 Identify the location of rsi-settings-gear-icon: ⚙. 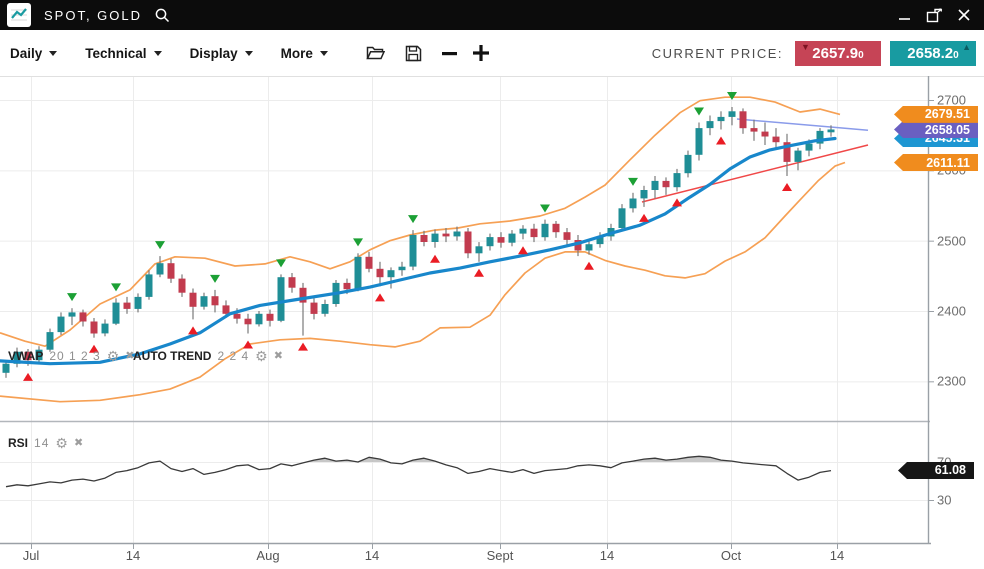
(61, 443).